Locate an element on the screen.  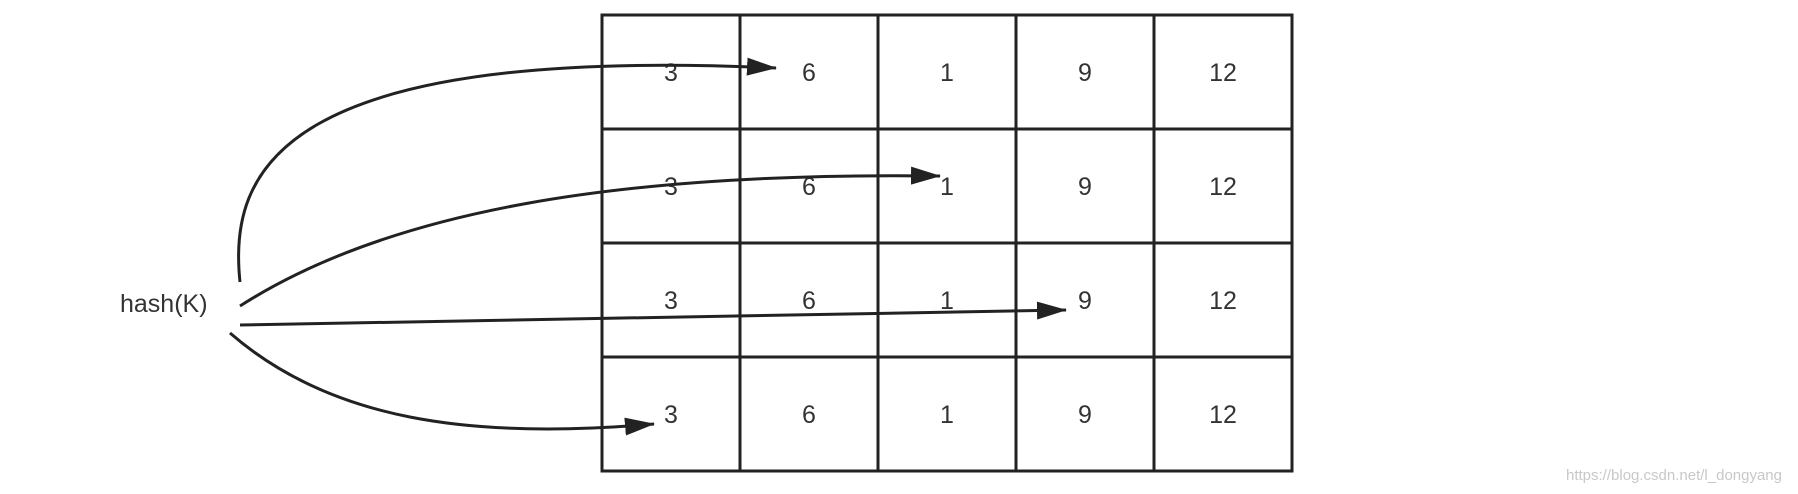
arrow-to-row1-col2 is located at coordinates (507, 170).